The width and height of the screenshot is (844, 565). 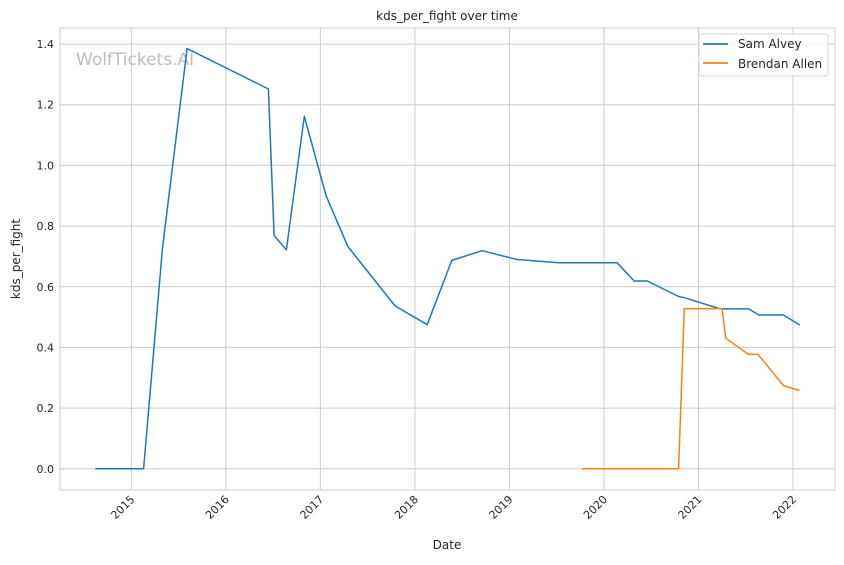 I want to click on x-tick-label: 2016, so click(x=217, y=507).